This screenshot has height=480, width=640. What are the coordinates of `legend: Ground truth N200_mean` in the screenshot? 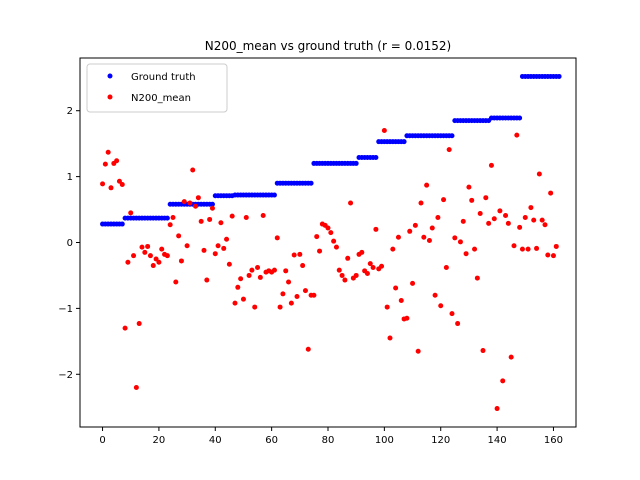 It's located at (157, 88).